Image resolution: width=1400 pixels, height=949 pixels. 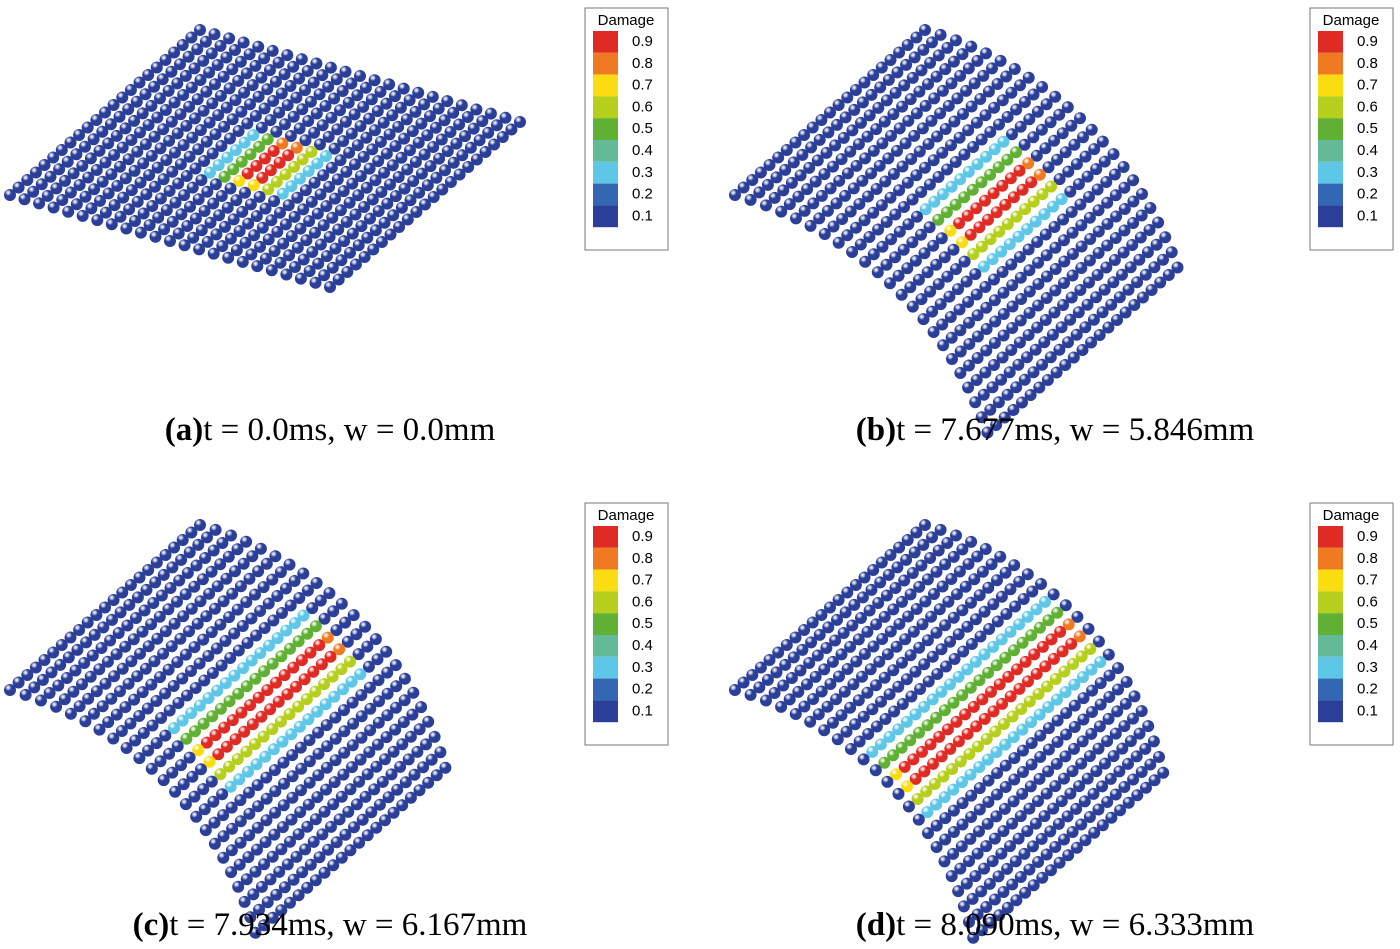 I want to click on legend-label: 0.5, so click(x=642, y=623).